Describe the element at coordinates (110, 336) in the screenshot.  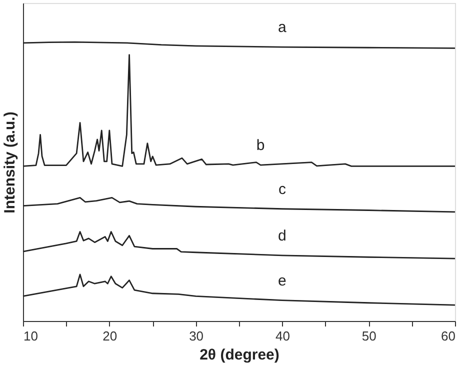
I see `x-tick-label: 20` at that location.